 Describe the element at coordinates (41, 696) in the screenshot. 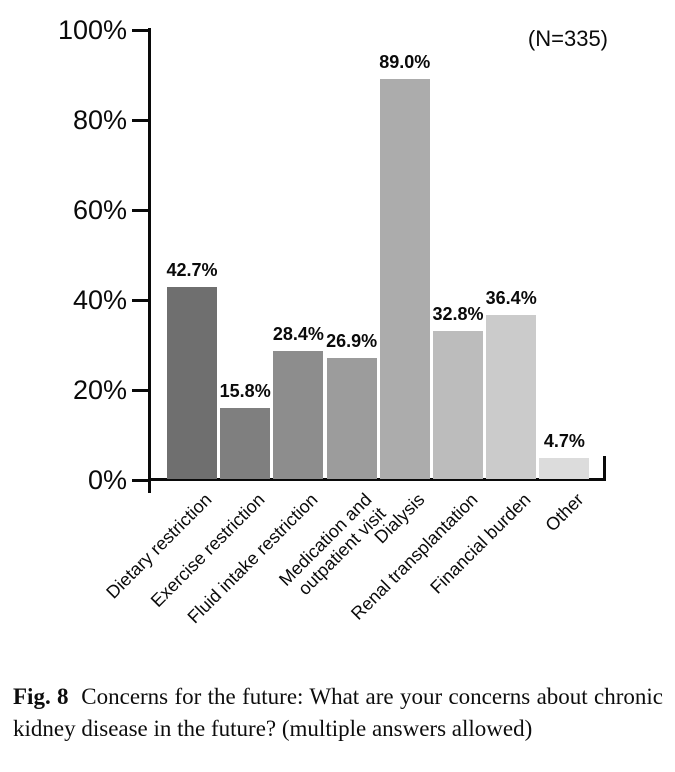

I see `figure-caption-number: Fig. 8` at that location.